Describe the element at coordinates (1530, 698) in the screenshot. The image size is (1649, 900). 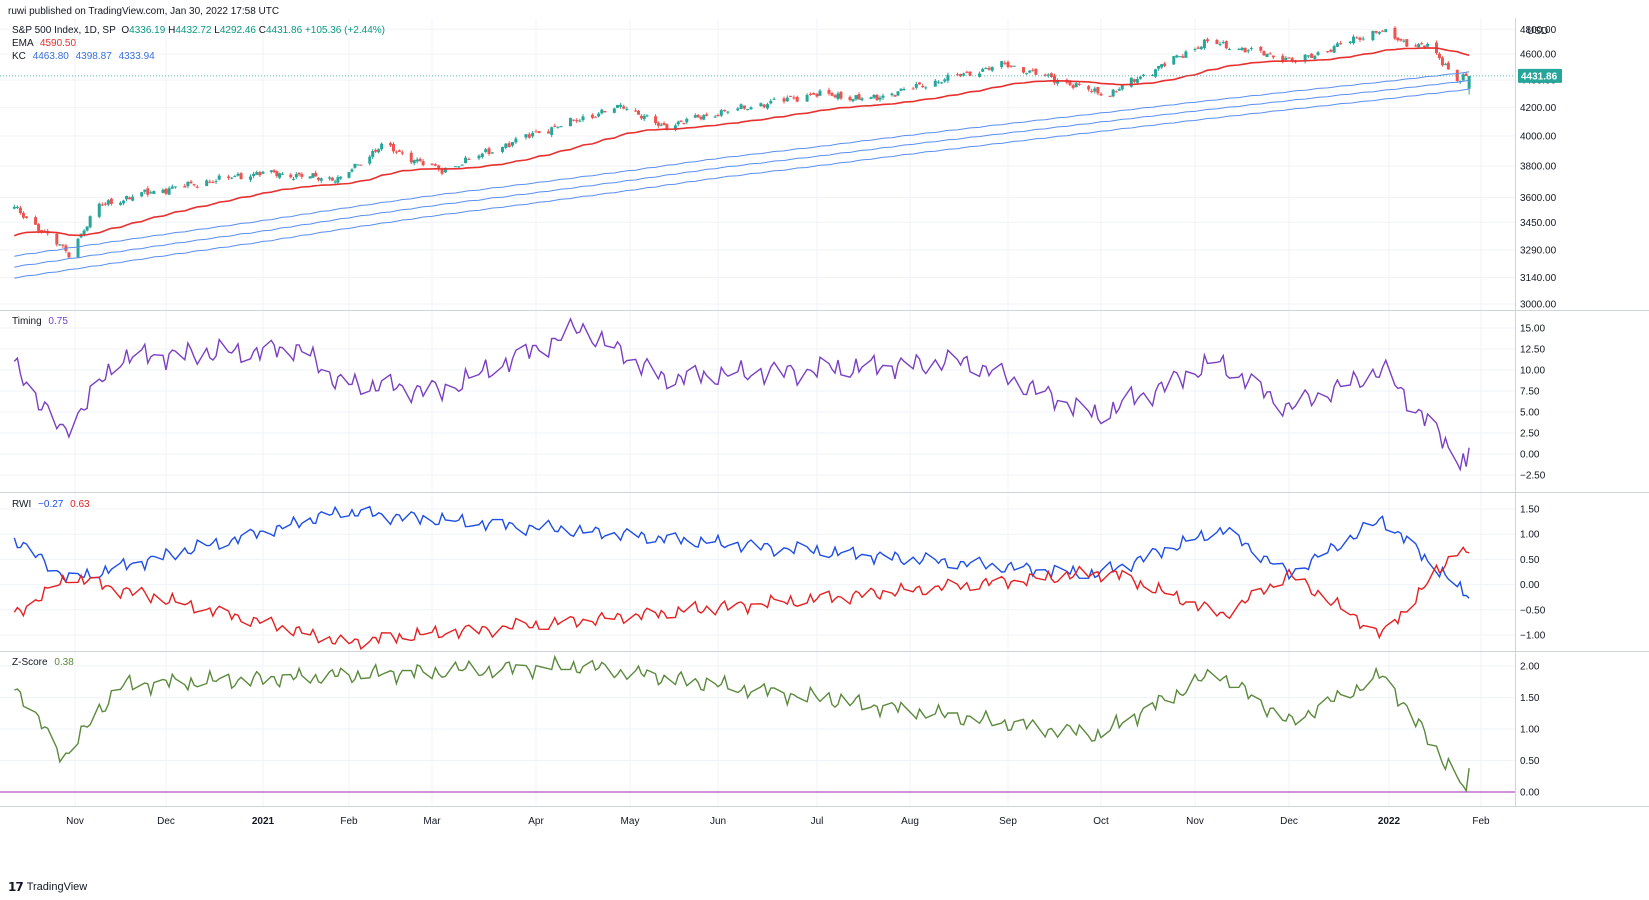
I see `zscore-tick-label: 1.50` at that location.